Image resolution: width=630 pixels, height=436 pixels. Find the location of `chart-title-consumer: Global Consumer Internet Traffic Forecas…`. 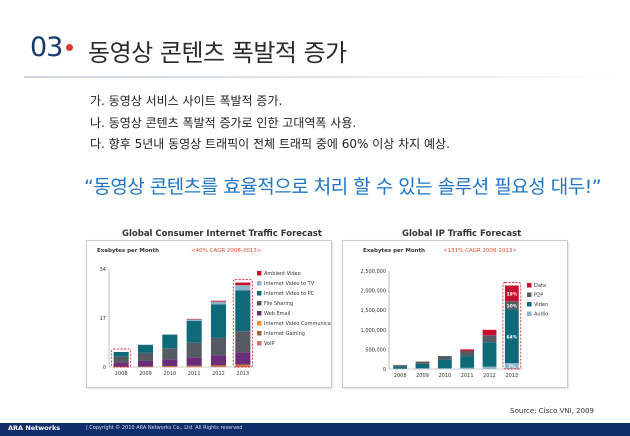

chart-title-consumer: Global Consumer Internet Traffic Forecas… is located at coordinates (222, 234).